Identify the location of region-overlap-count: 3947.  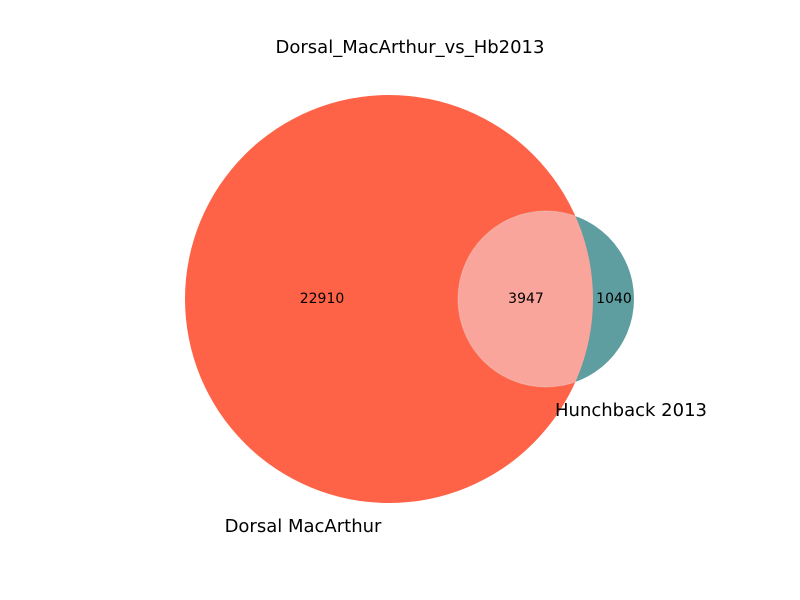
(526, 299).